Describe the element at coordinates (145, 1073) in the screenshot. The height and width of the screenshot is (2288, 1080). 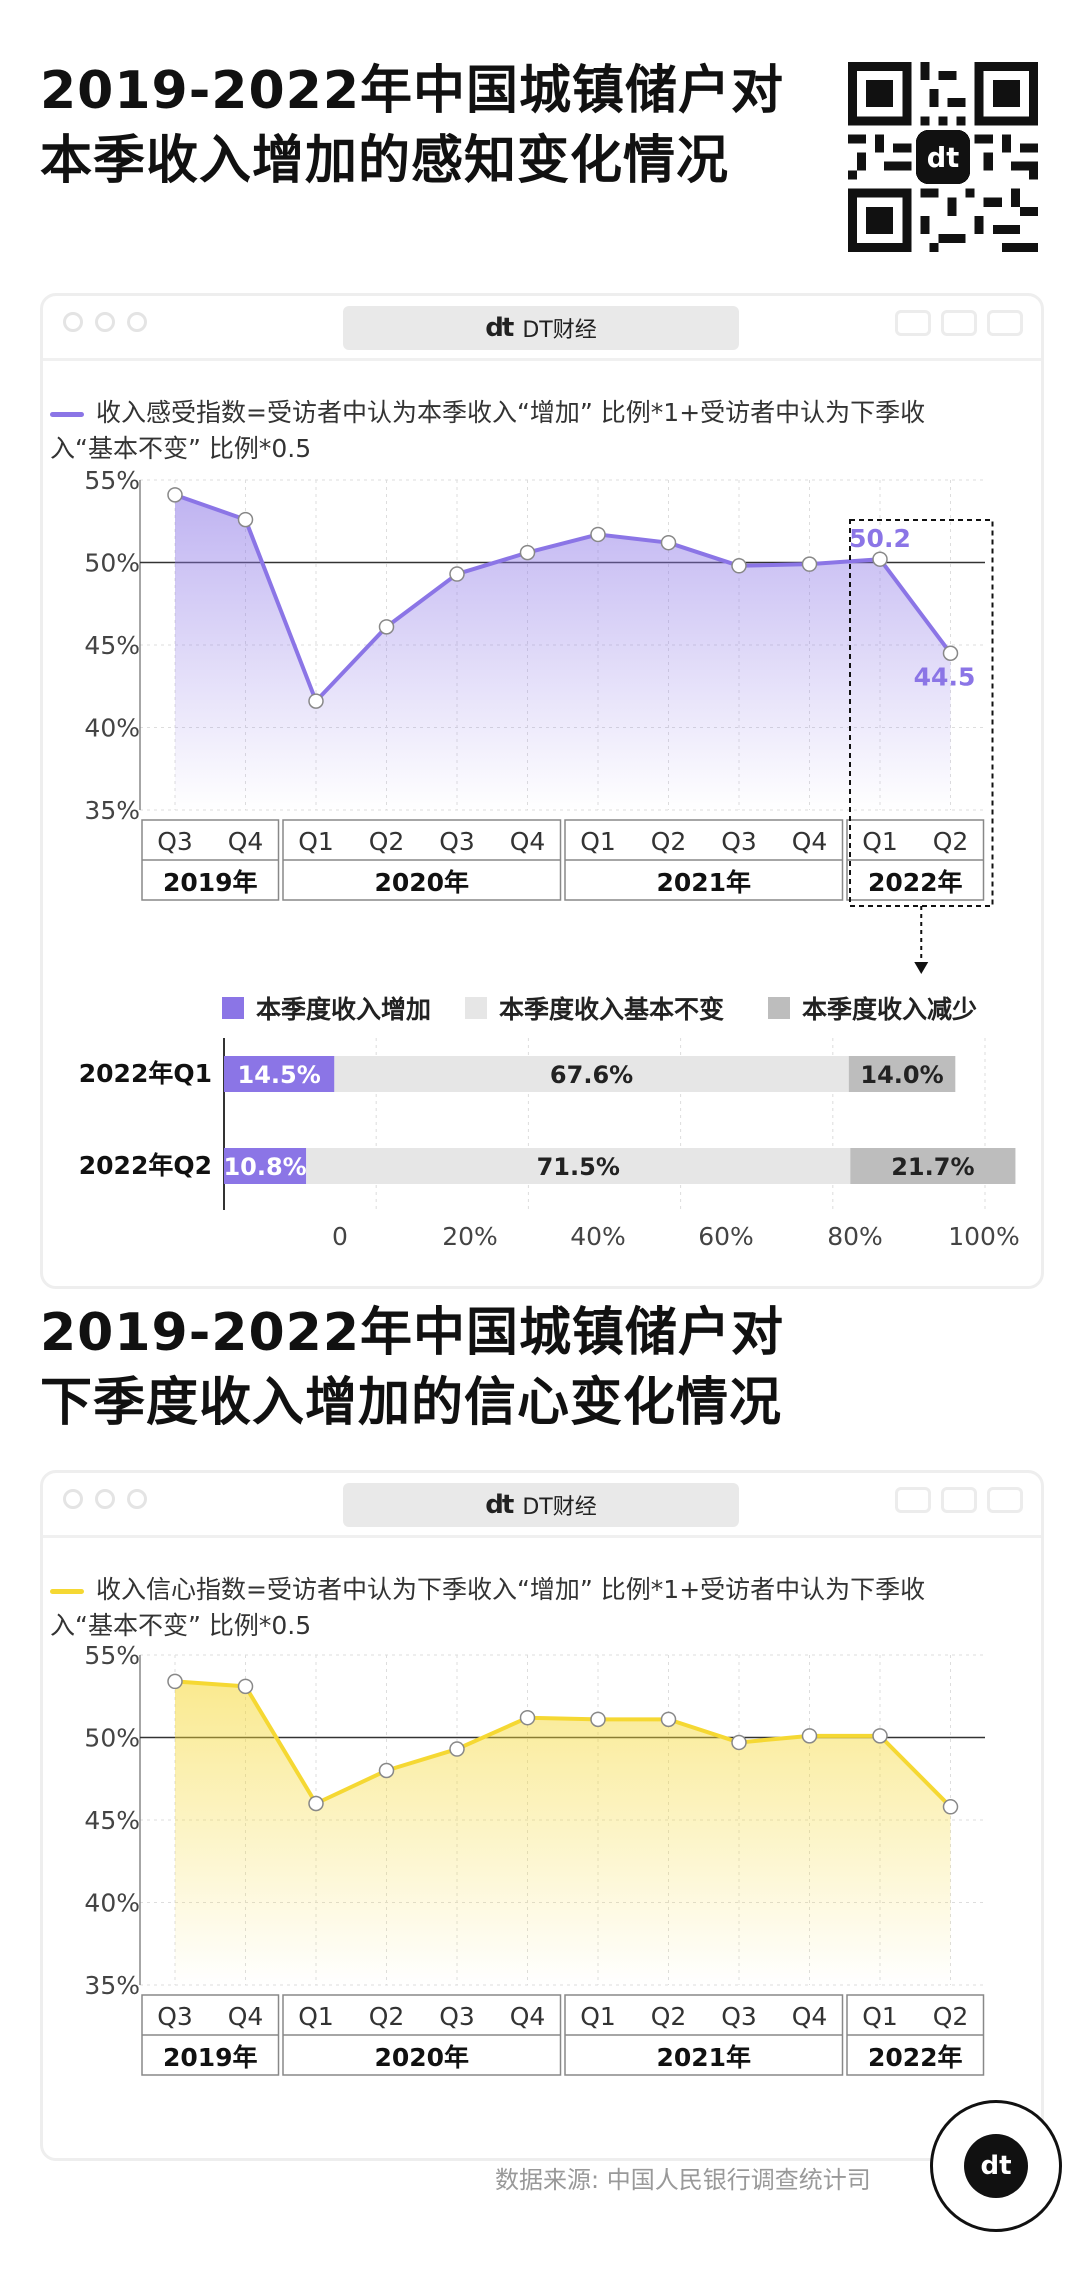
I see `category-label: 2022年Q1` at that location.